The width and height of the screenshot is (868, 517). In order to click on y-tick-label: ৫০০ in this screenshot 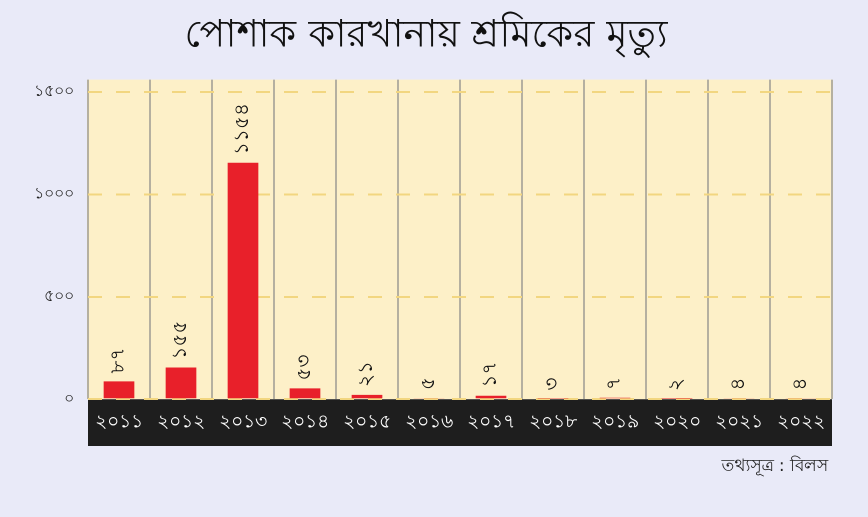, I will do `click(59, 295)`.